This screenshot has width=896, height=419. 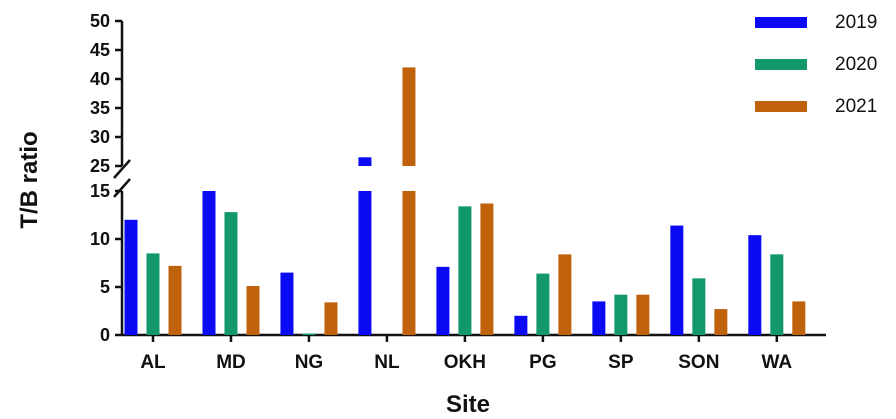 What do you see at coordinates (521, 325) in the screenshot?
I see `bar-2019-PG` at bounding box center [521, 325].